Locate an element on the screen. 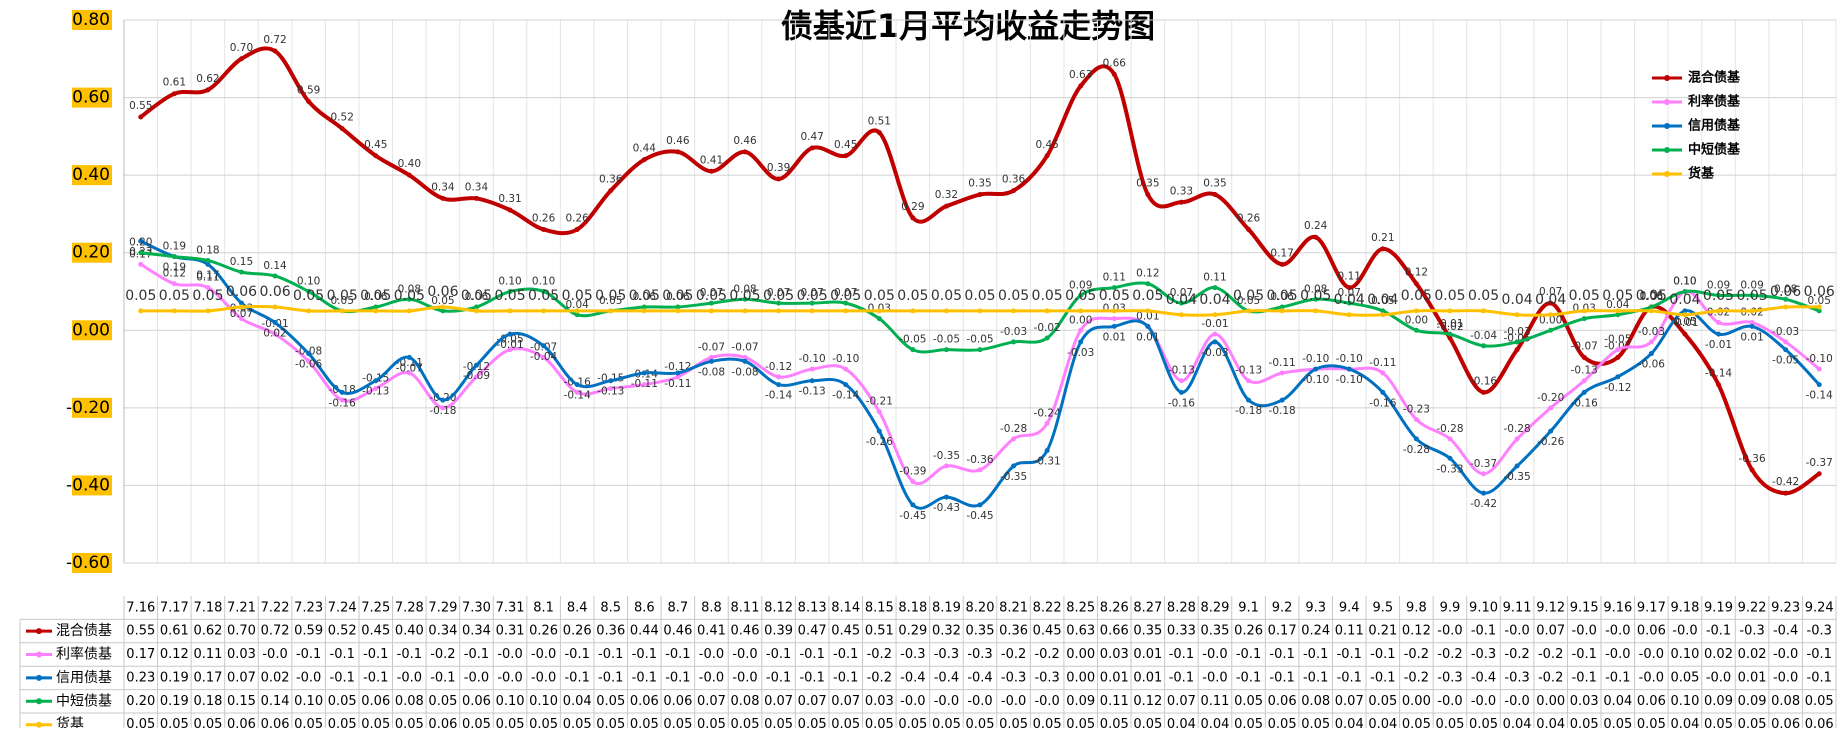  table-cell: 0.04 is located at coordinates (1382, 722).